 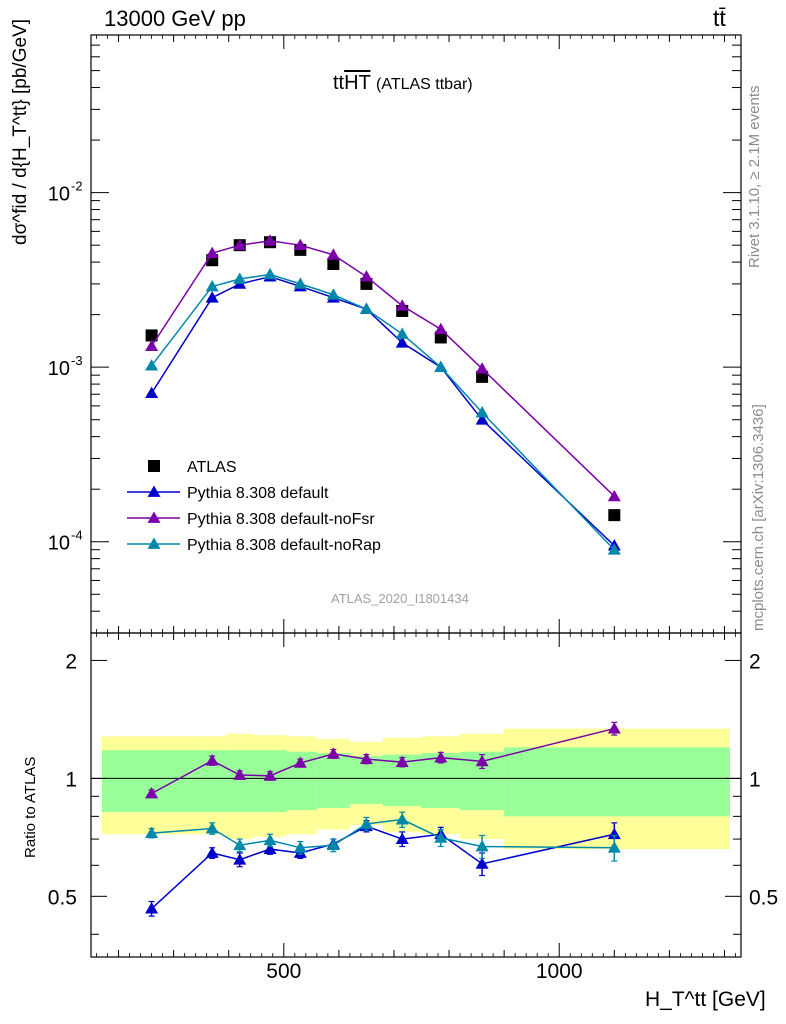 What do you see at coordinates (719, 18) in the screenshot?
I see `process-label: tt̄` at bounding box center [719, 18].